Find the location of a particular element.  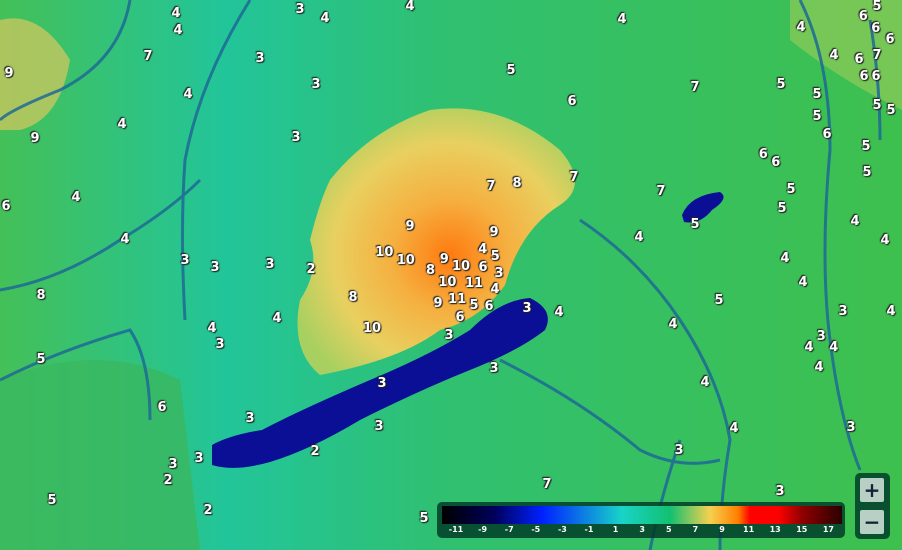

legend-tick: -3 is located at coordinates (562, 529).